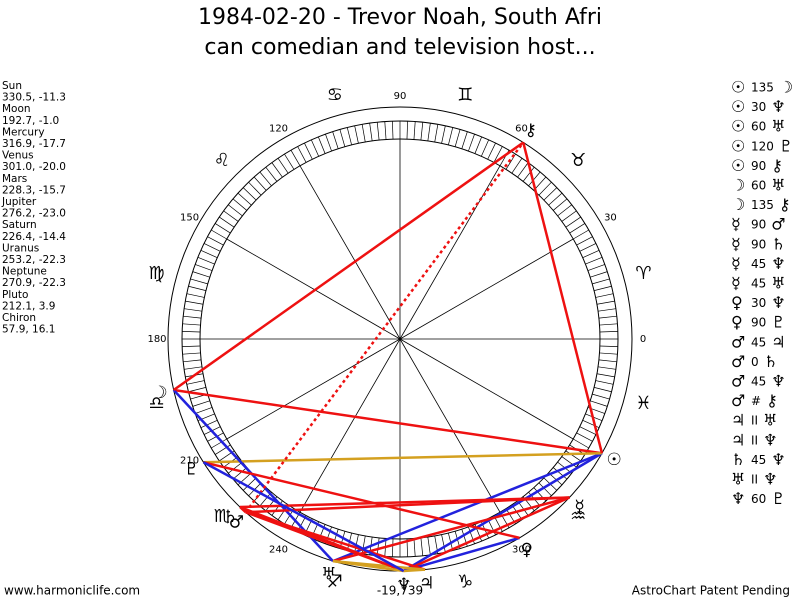 The image size is (800, 600). What do you see at coordinates (278, 549) in the screenshot?
I see `degree-label: 240` at bounding box center [278, 549].